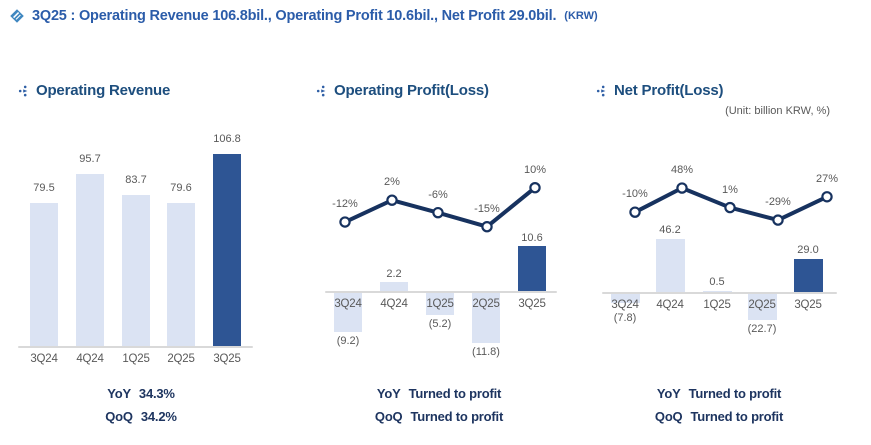 This screenshot has height=445, width=871. What do you see at coordinates (670, 229) in the screenshot?
I see `bar-value-label: 46.2` at bounding box center [670, 229].